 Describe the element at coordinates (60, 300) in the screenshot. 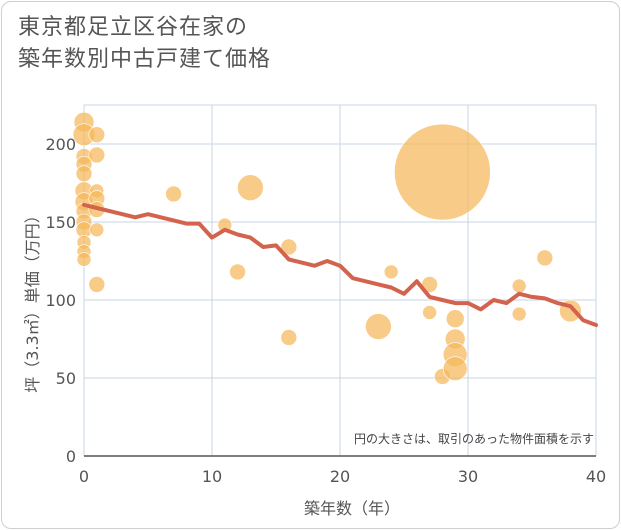

I see `y-tick-label: 100` at that location.